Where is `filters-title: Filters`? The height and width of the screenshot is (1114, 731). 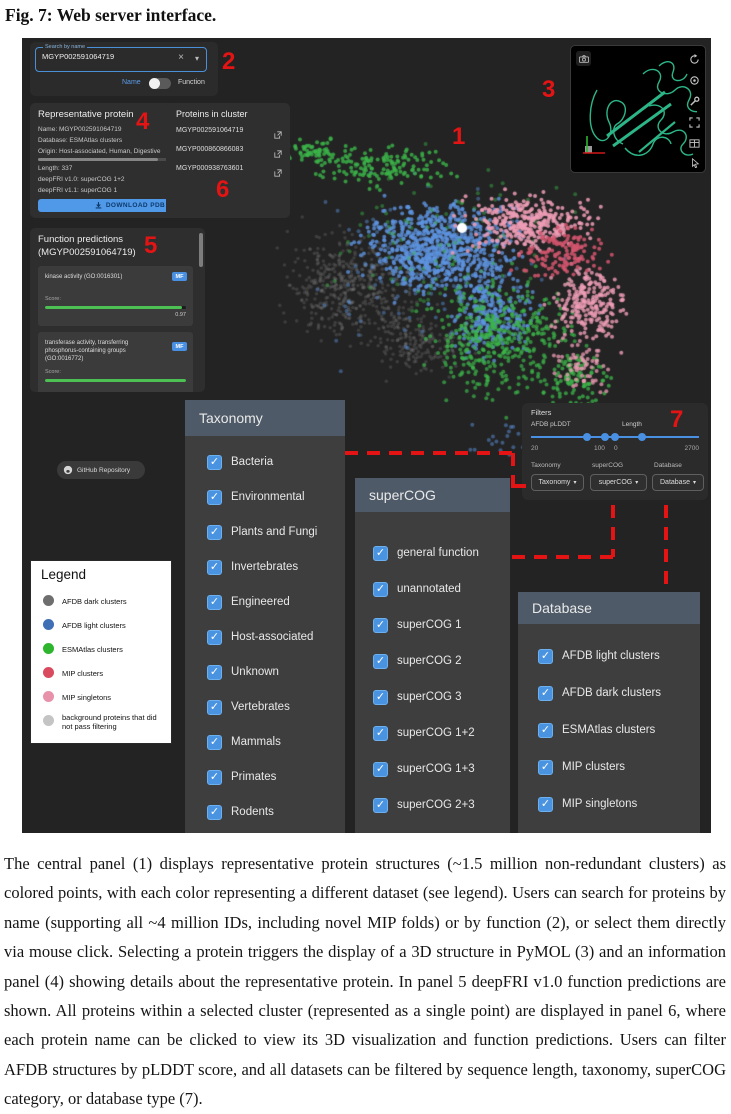
filters-title: Filters is located at coordinates (541, 412).